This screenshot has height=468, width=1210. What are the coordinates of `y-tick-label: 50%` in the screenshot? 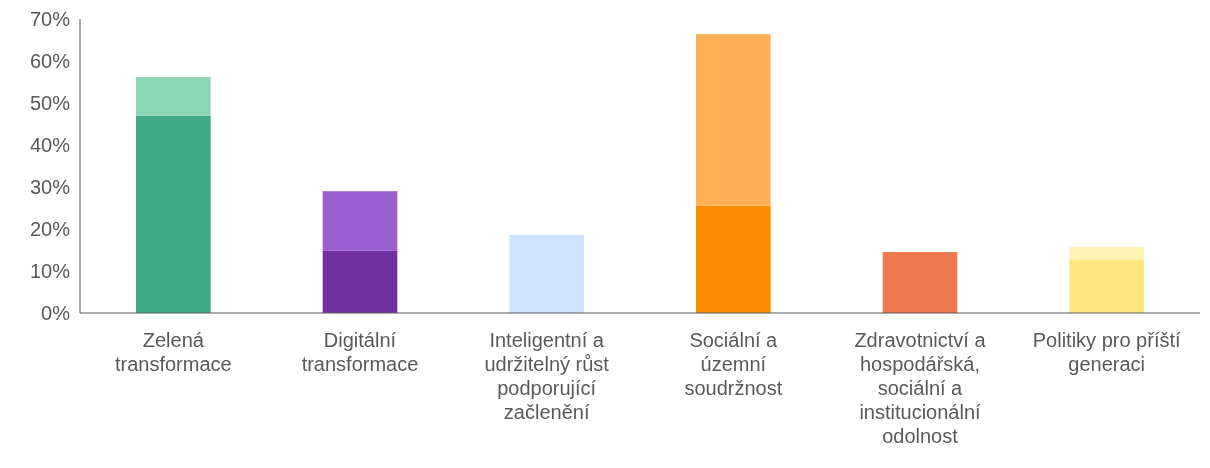 It's located at (50, 103).